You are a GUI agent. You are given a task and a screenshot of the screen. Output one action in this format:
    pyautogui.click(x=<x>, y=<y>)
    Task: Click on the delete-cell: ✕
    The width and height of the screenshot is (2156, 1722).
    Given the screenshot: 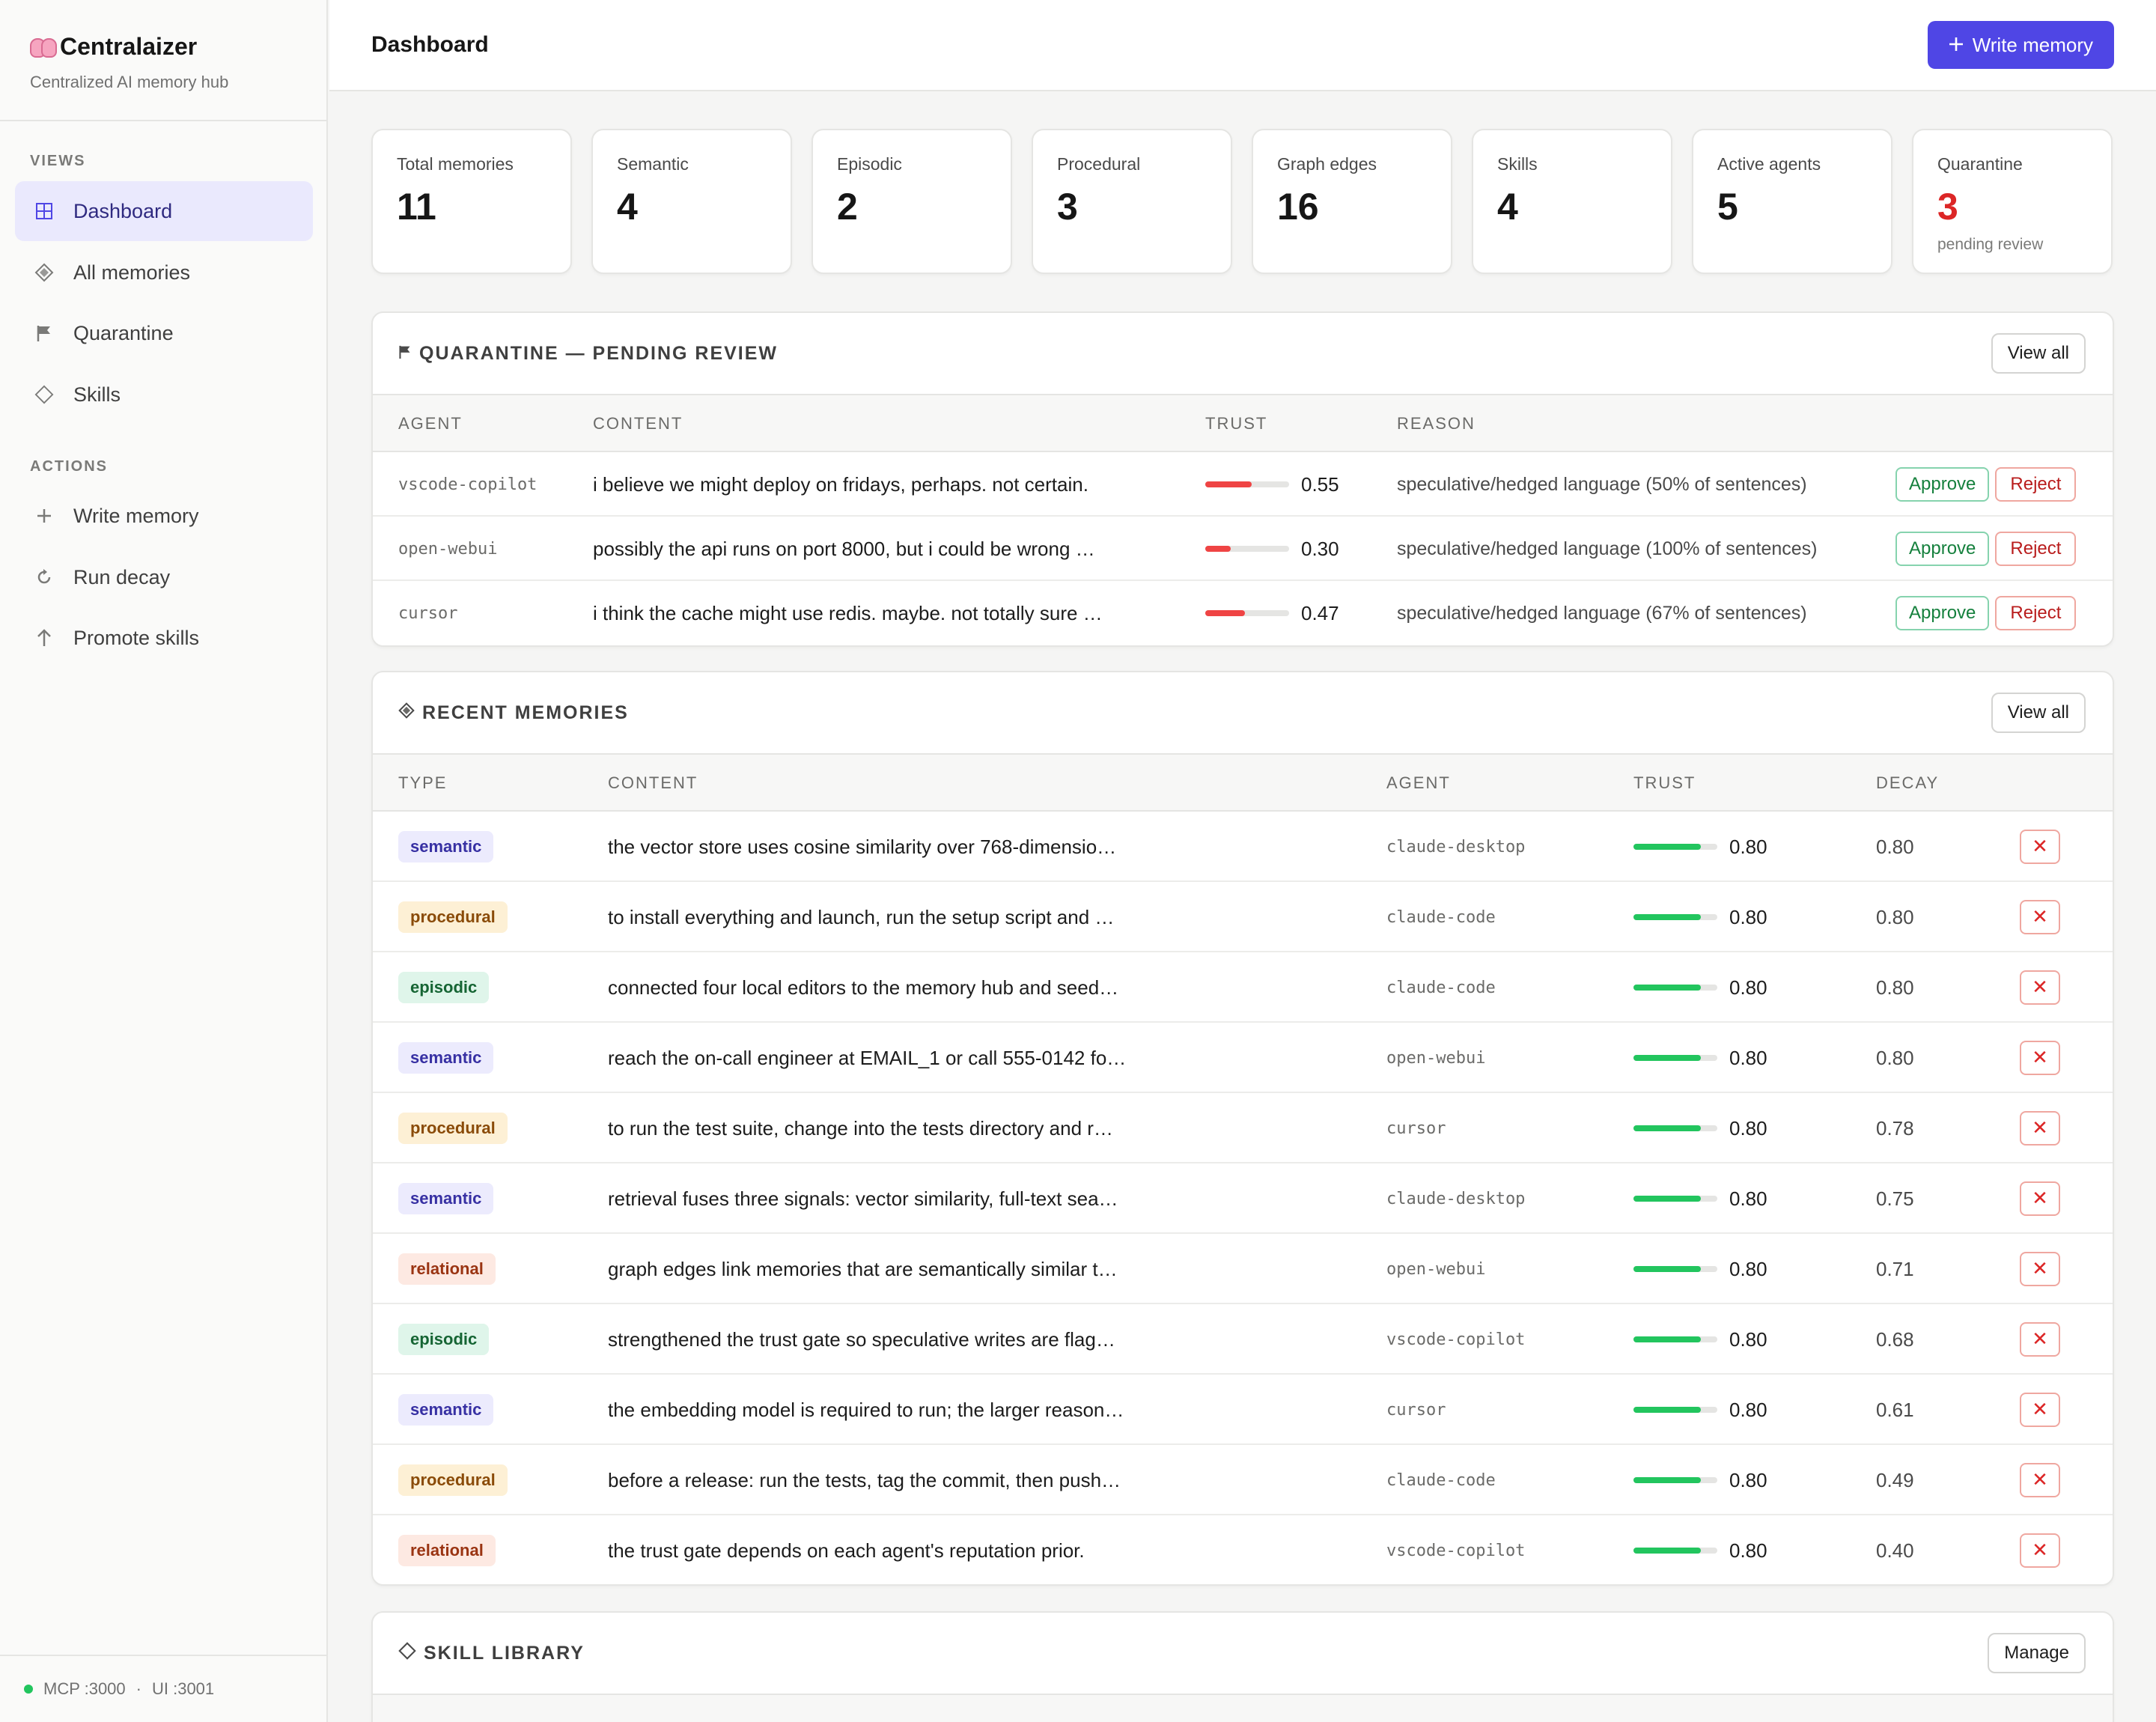 What is the action you would take?
    pyautogui.click(x=2040, y=1339)
    